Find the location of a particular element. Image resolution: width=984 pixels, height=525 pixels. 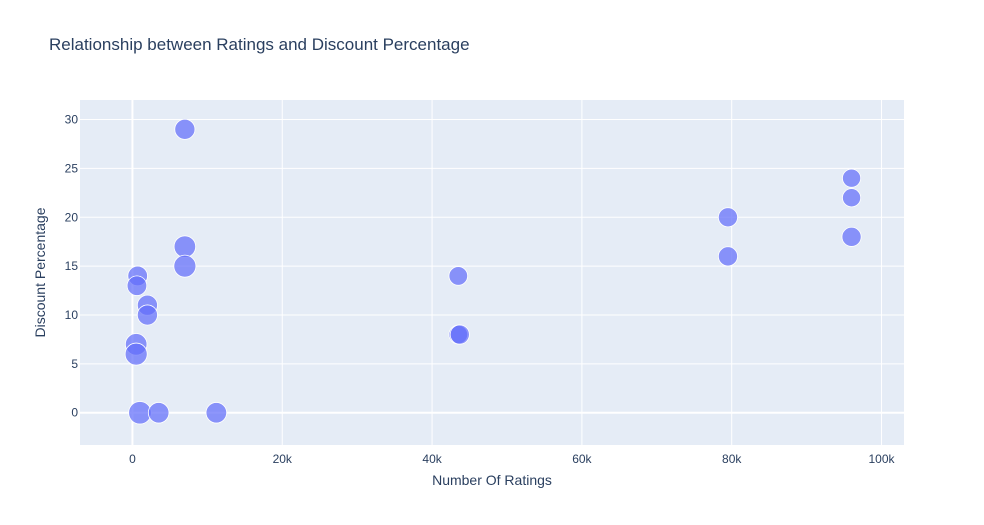

y-axis-label: Discount Percentage is located at coordinates (40, 272).